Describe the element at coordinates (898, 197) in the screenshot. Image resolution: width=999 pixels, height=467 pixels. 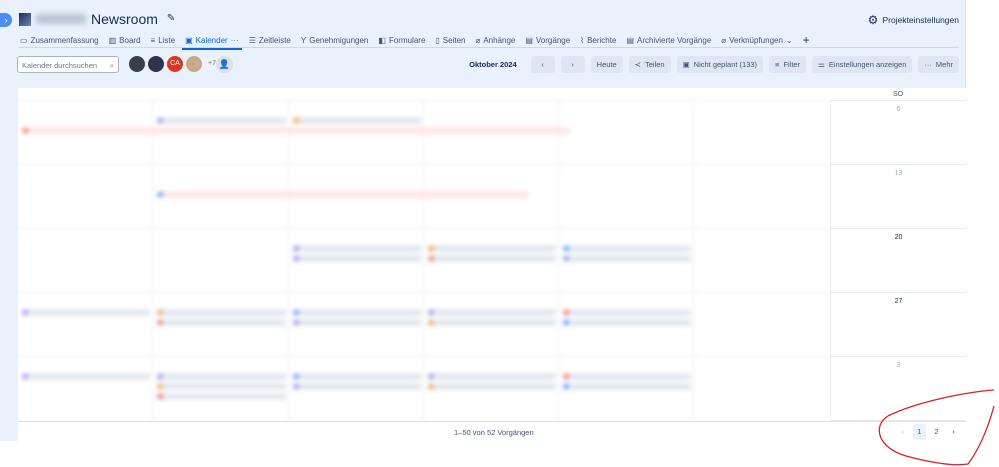
I see `day-cell: 13` at that location.